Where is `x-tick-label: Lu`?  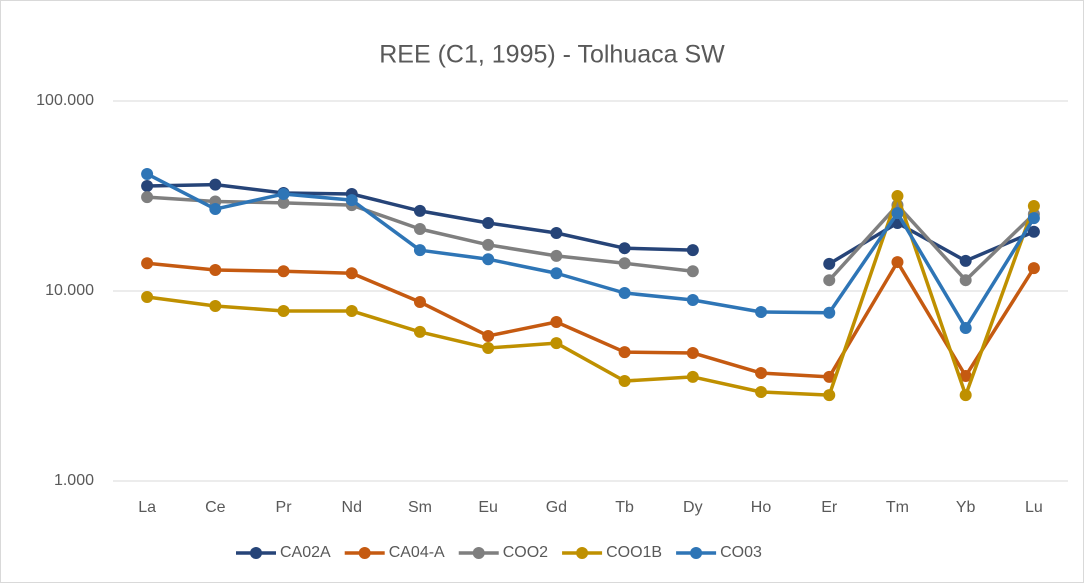
x-tick-label: Lu is located at coordinates (1034, 507).